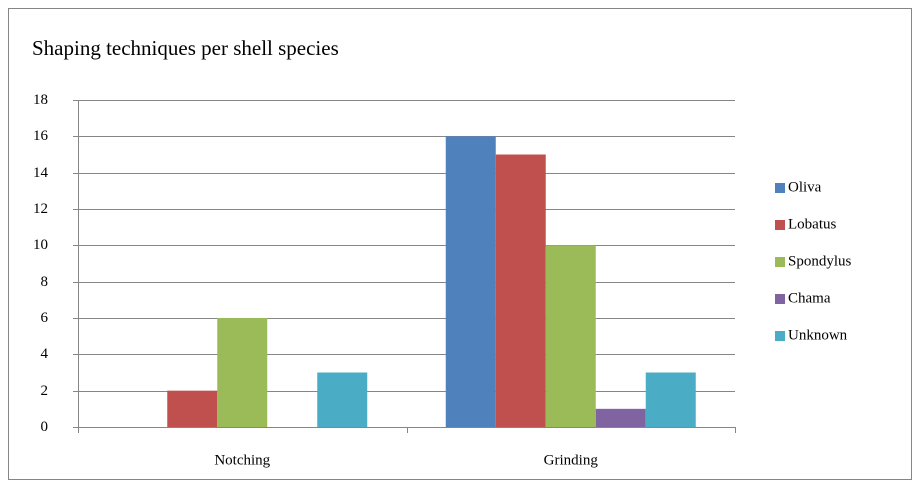  What do you see at coordinates (41, 136) in the screenshot?
I see `y-tick-label: 16` at bounding box center [41, 136].